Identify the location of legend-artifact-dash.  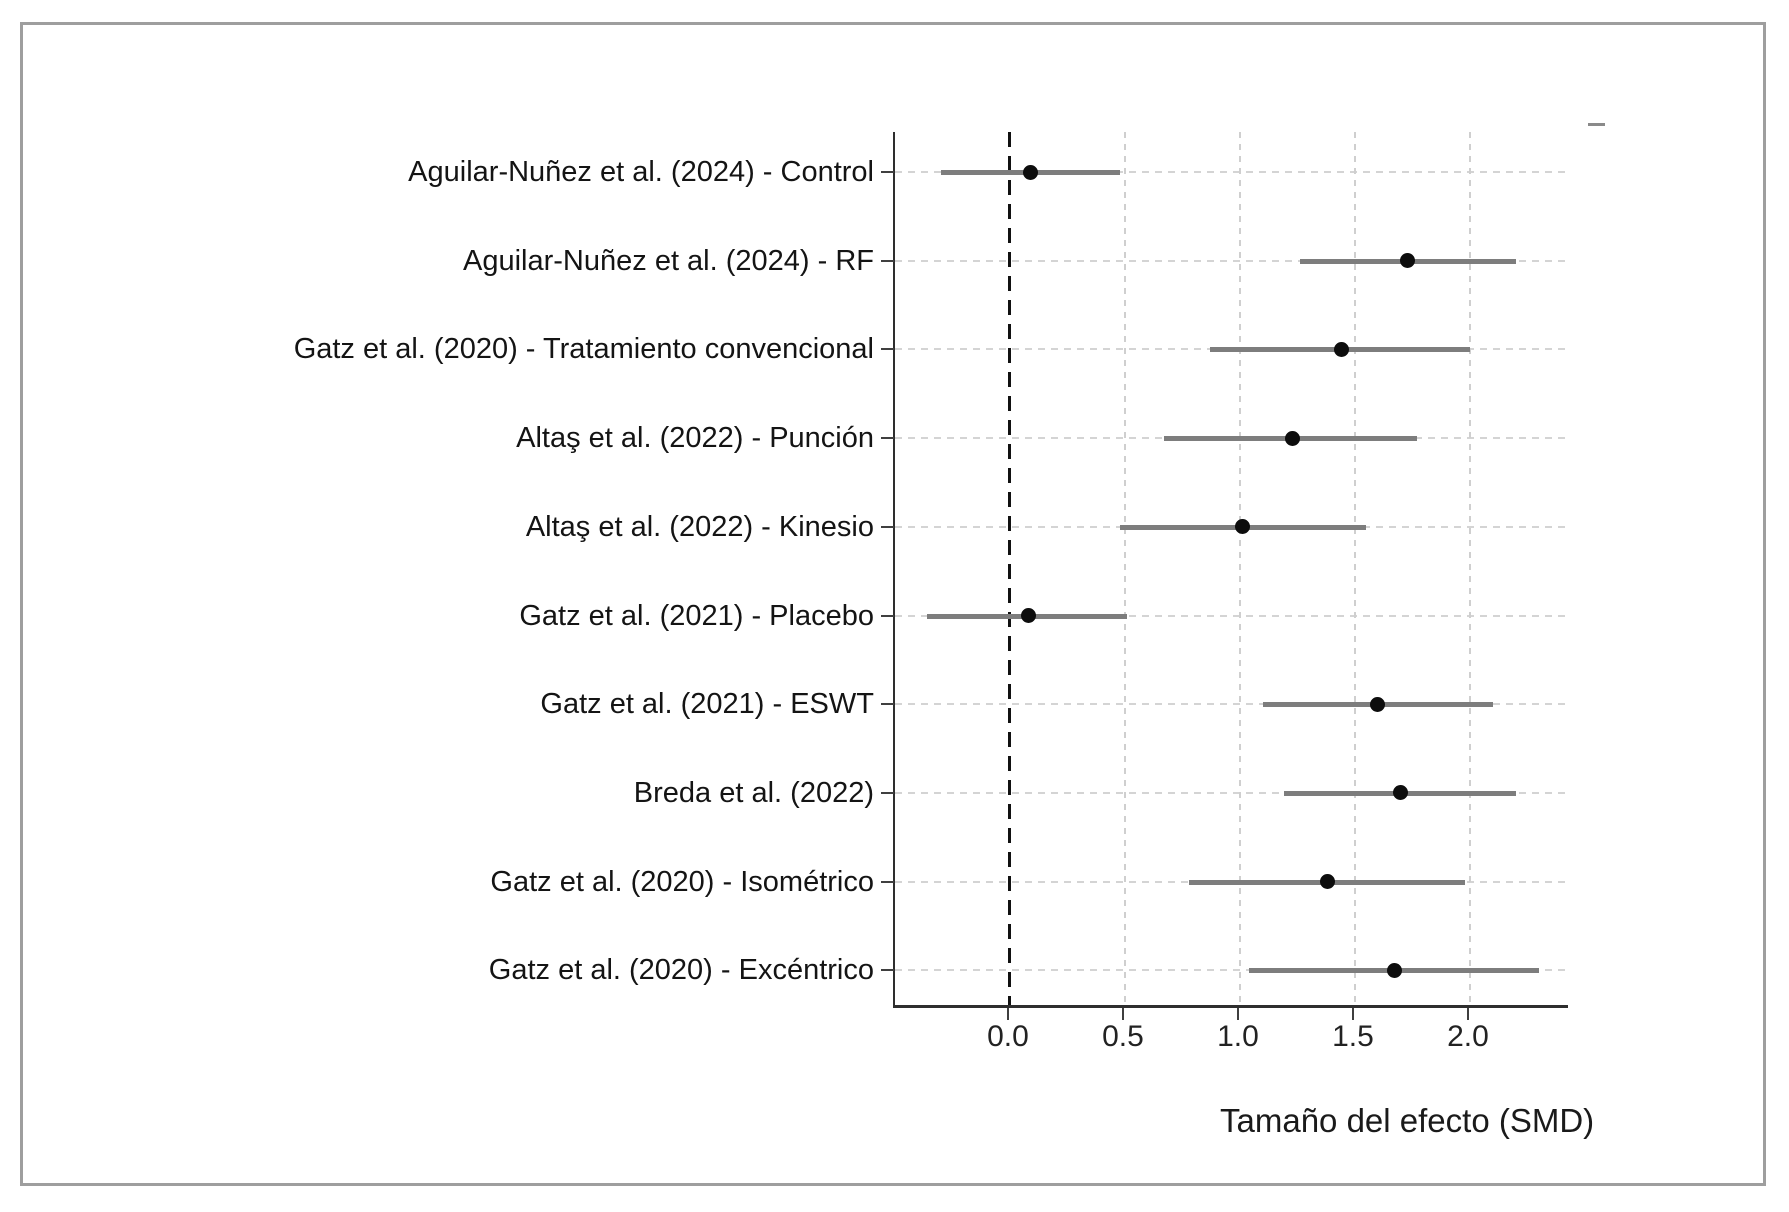
(1596, 124).